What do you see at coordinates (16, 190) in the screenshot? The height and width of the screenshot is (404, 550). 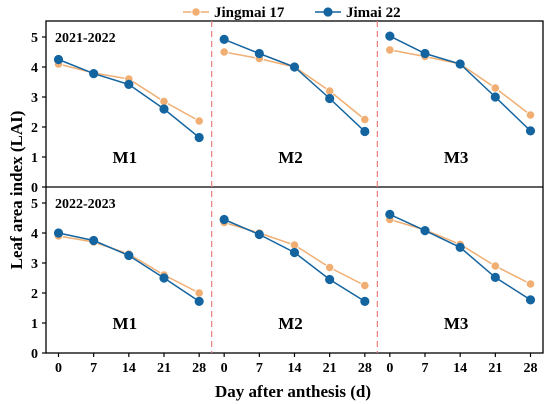 I see `y-axis-title: Leaf area index (LAI)` at bounding box center [16, 190].